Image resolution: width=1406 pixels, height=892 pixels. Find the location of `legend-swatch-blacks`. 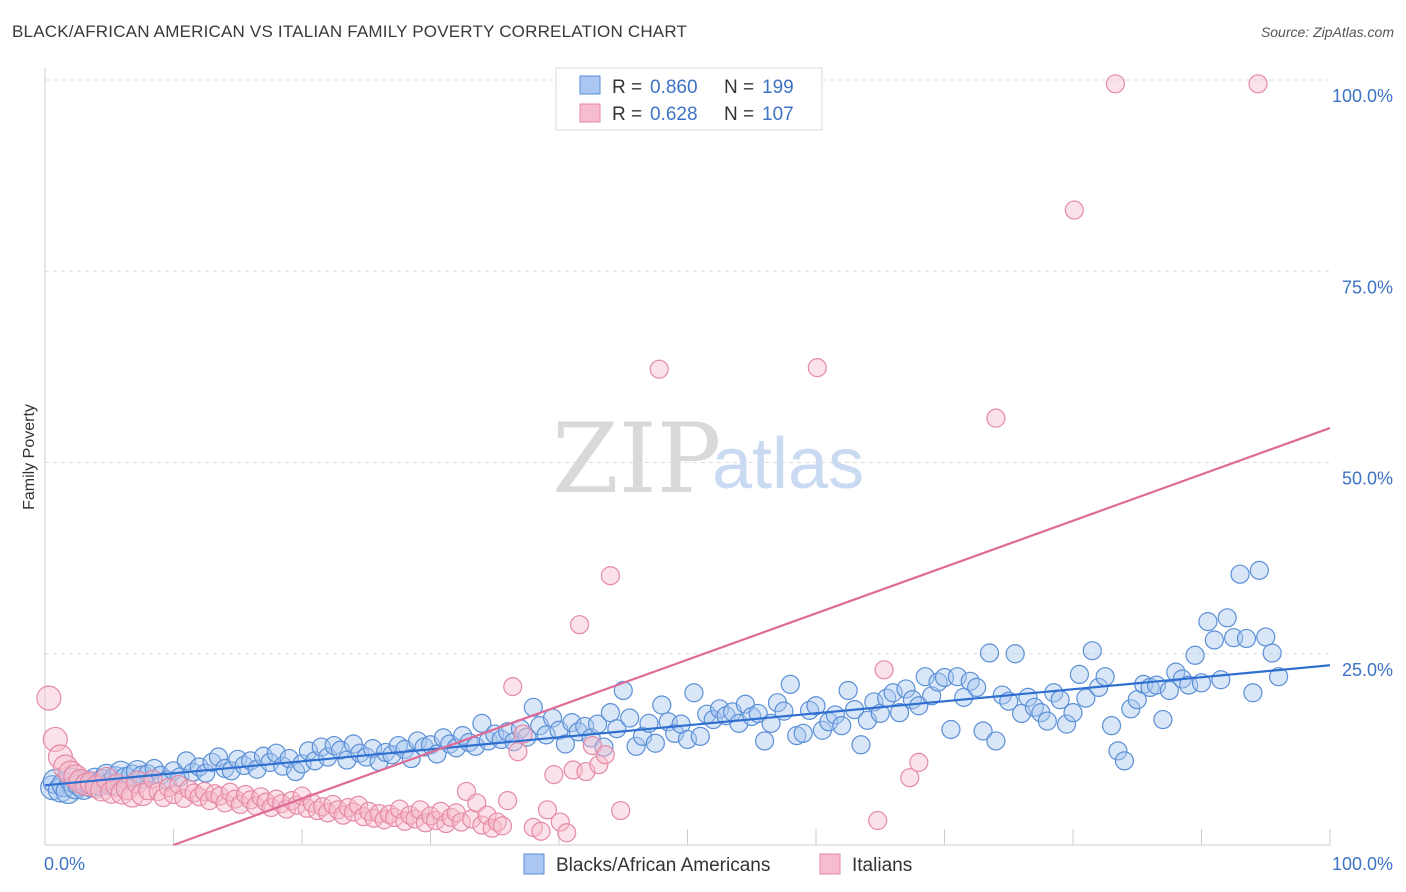

legend-swatch-blacks is located at coordinates (590, 85).